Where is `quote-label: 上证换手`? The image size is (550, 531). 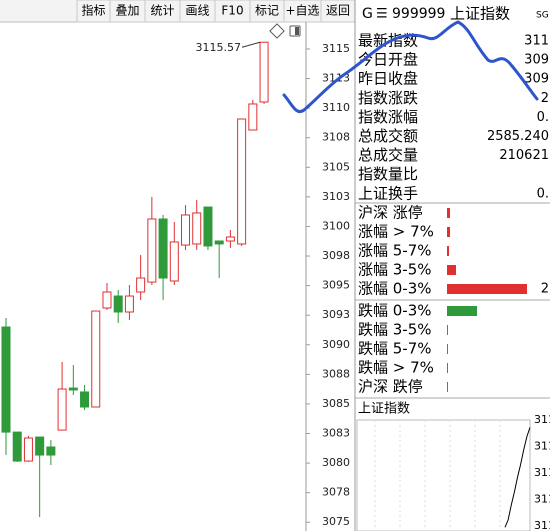
quote-label: 上证换手 is located at coordinates (388, 193).